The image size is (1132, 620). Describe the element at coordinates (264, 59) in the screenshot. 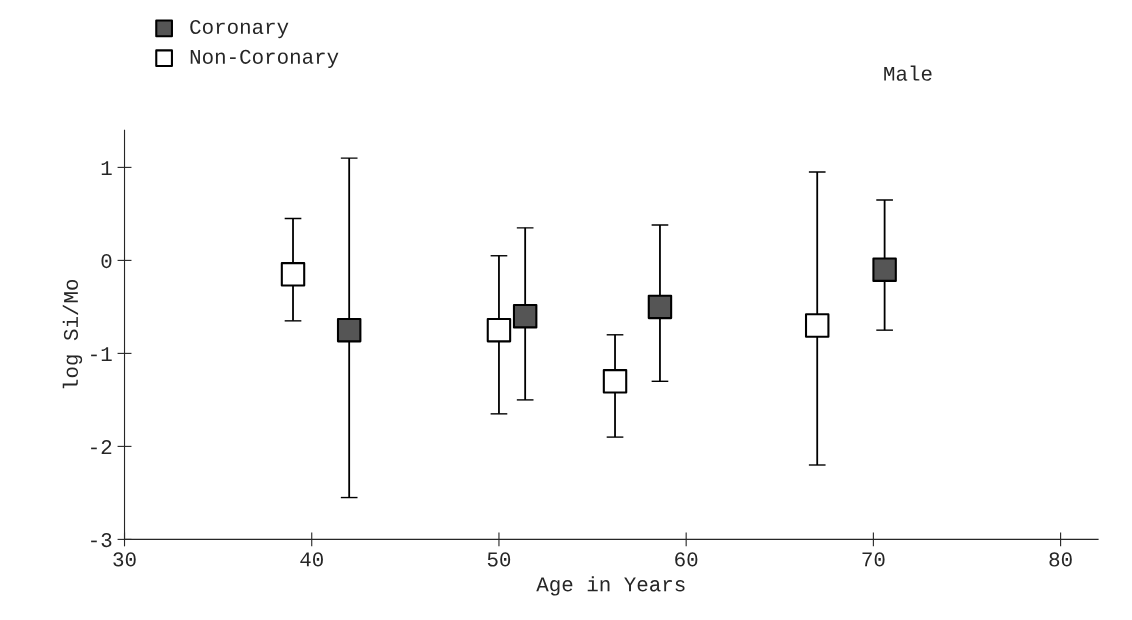

I see `legend-label: Non-Coronary` at that location.